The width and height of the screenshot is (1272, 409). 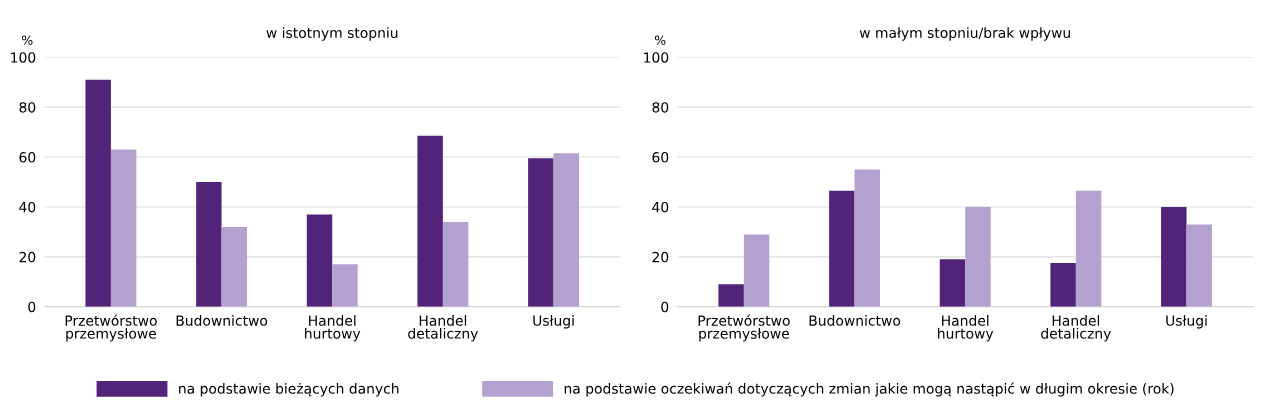 What do you see at coordinates (289, 390) in the screenshot?
I see `legend-label: na podstawie bieżących danych` at bounding box center [289, 390].